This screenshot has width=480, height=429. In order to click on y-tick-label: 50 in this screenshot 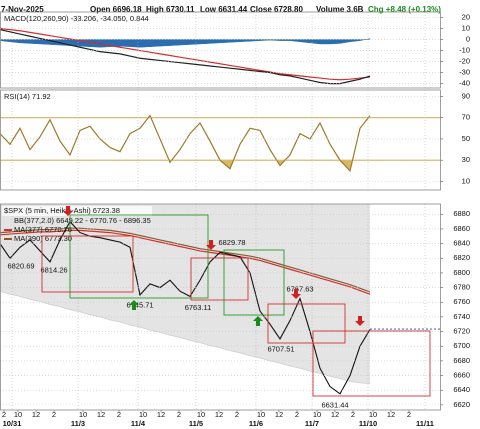, I will do `click(466, 138)`.